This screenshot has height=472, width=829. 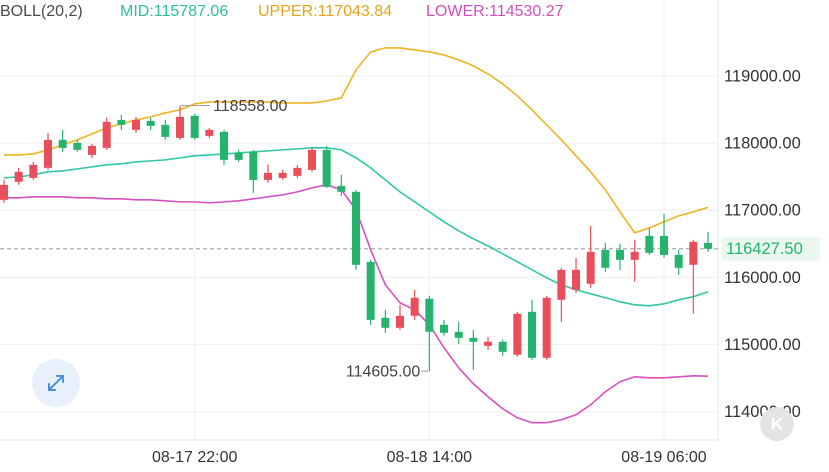 What do you see at coordinates (762, 278) in the screenshot?
I see `y-tick-label: 116000.00` at bounding box center [762, 278].